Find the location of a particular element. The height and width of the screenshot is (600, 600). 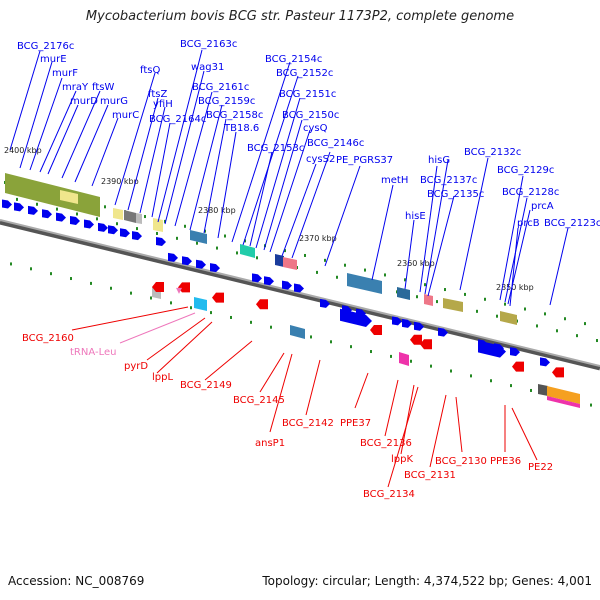

gene-label: murC is located at coordinates (125, 115).